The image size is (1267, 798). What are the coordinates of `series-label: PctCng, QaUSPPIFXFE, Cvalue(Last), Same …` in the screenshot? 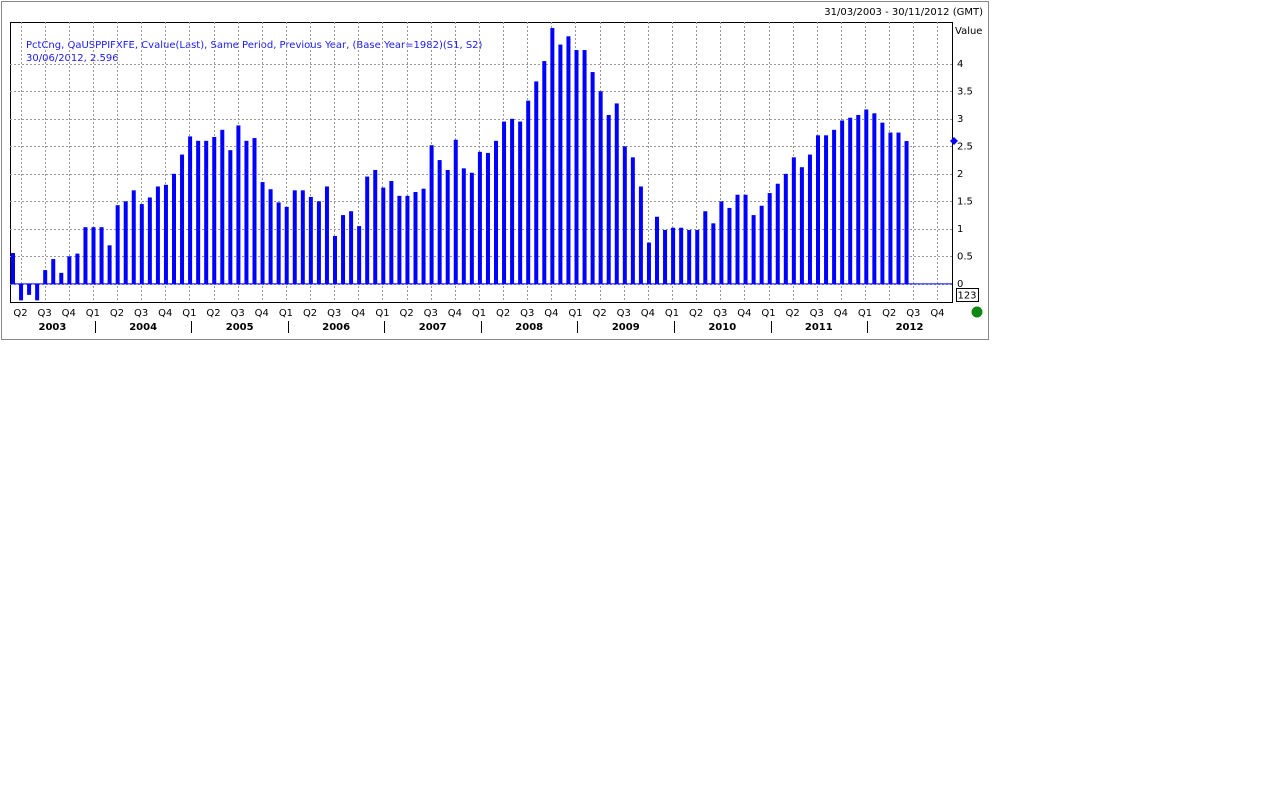 It's located at (254, 45).